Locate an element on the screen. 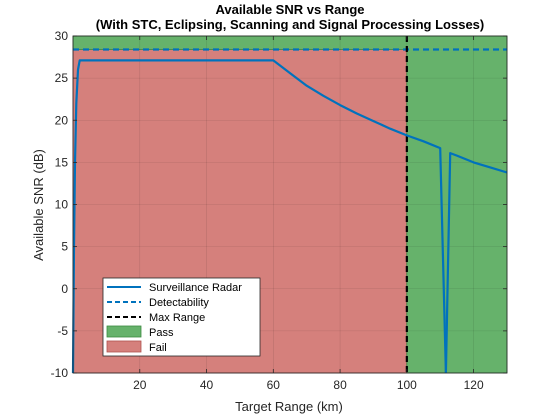  legend-label-max-range: Max Range is located at coordinates (177, 318).